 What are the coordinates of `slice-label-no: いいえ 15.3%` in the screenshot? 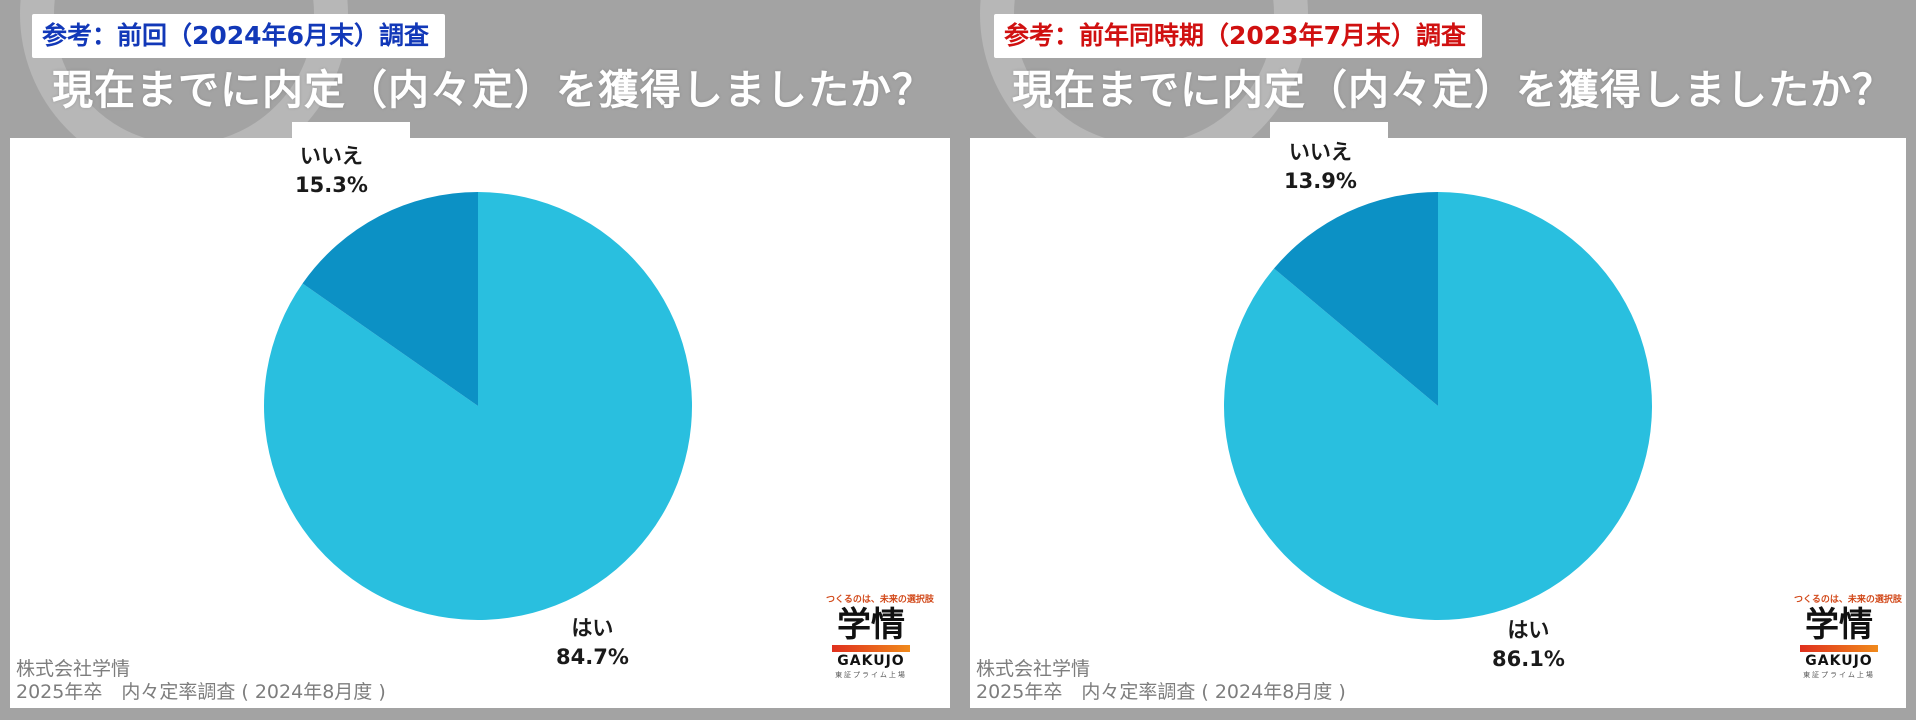 It's located at (331, 171).